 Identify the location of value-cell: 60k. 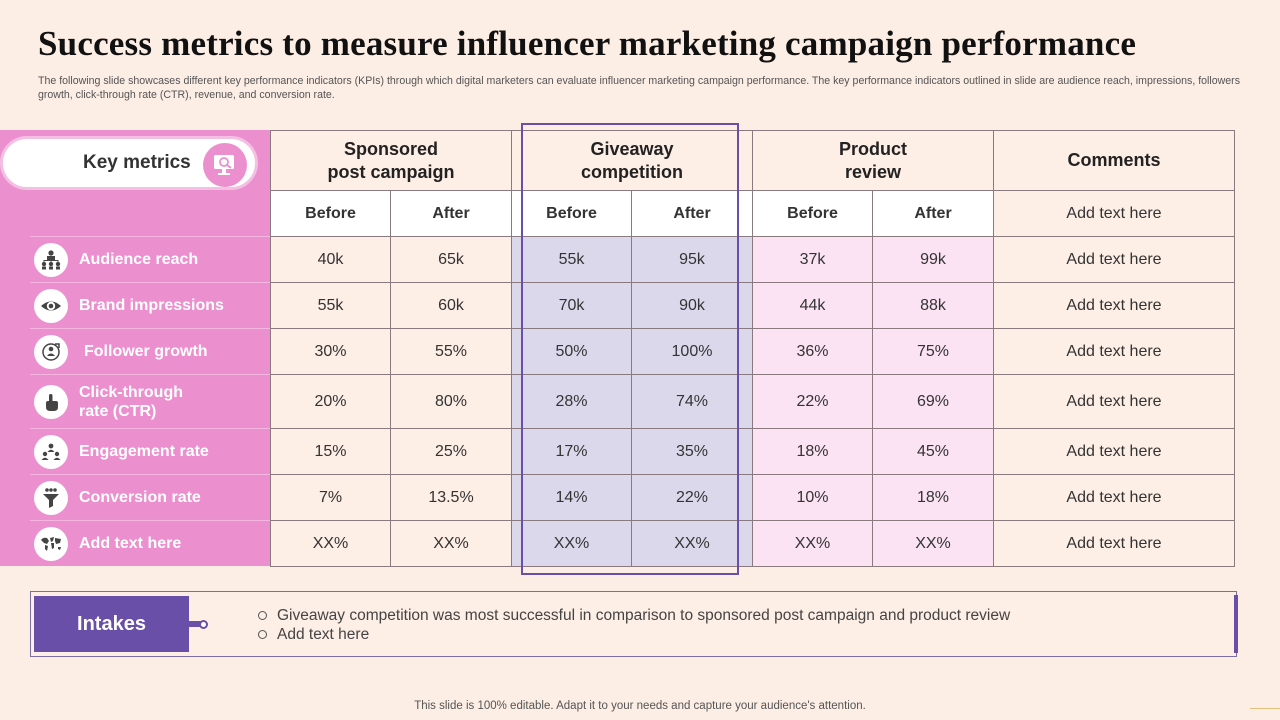
(451, 305).